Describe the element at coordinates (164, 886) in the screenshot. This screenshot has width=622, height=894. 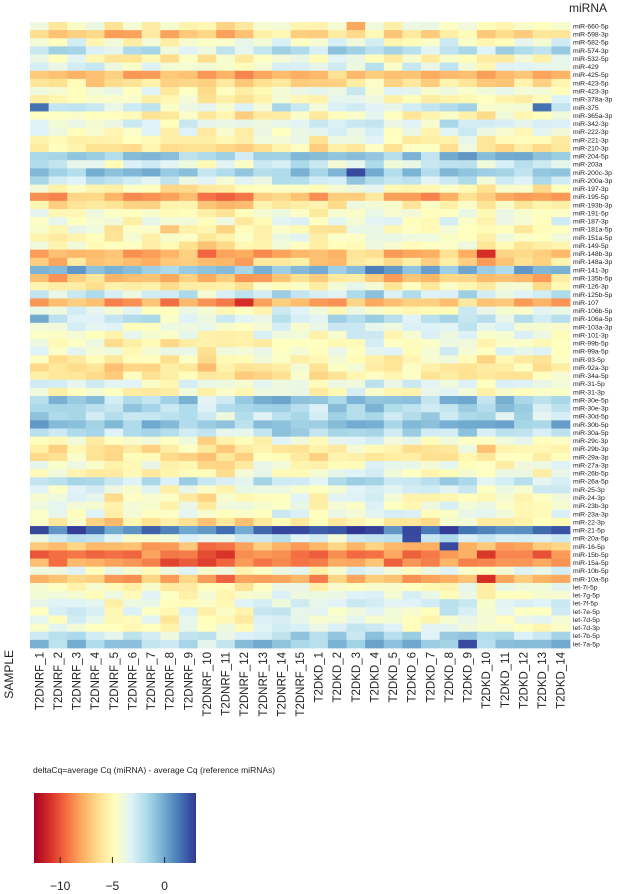
I see `color-legend-tick-label: 0` at that location.